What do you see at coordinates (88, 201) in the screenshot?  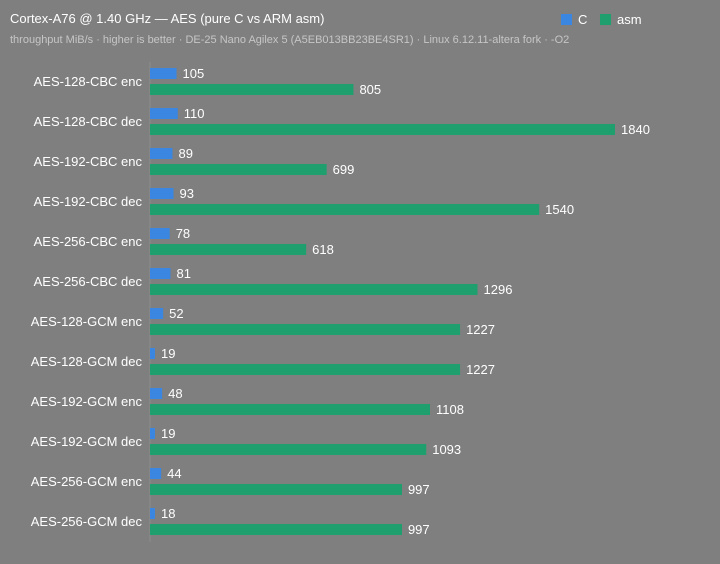 I see `category-label: AES-192-CBC dec` at bounding box center [88, 201].